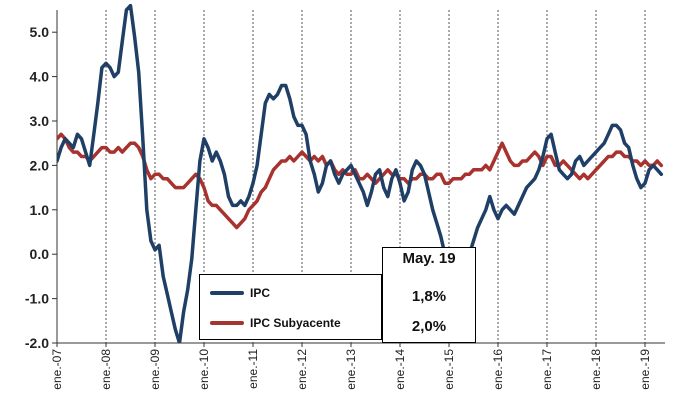 Image resolution: width=673 pixels, height=402 pixels. What do you see at coordinates (260, 293) in the screenshot?
I see `legend-label-ipc: IPC` at bounding box center [260, 293].